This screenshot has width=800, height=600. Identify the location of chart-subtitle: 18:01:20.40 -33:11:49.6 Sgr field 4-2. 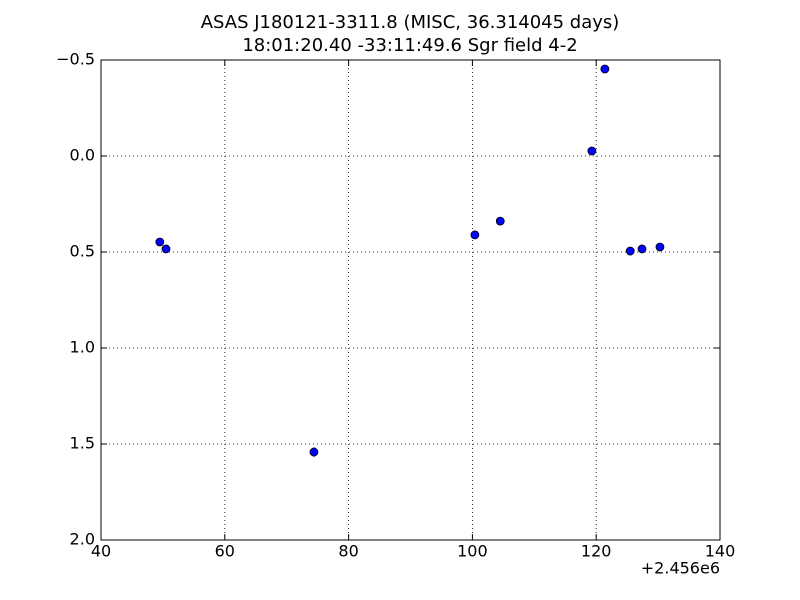
(409, 45).